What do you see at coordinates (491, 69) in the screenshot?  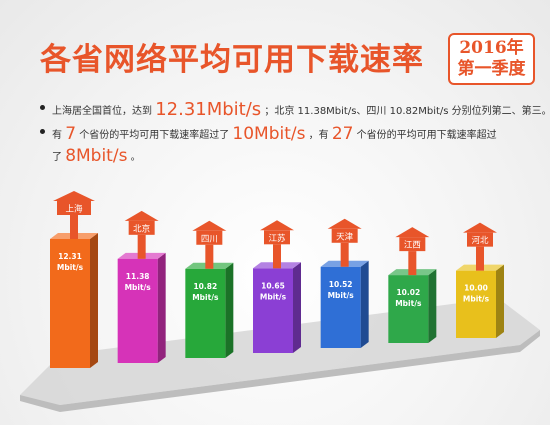 I see `badge-quarter: 第一季度` at bounding box center [491, 69].